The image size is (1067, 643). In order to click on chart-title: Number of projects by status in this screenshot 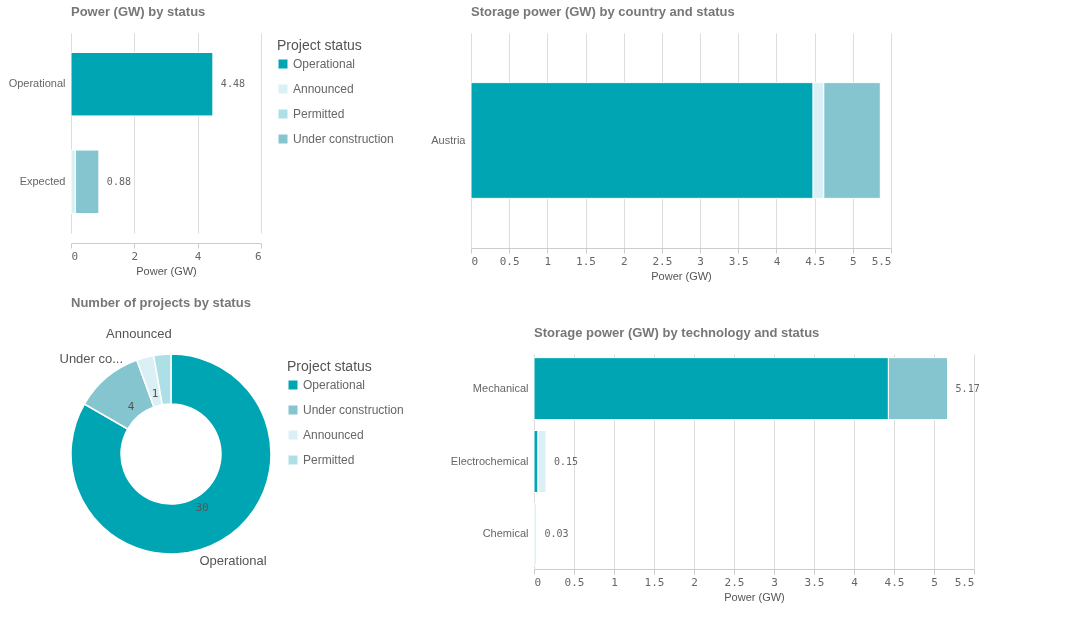, I will do `click(161, 303)`.